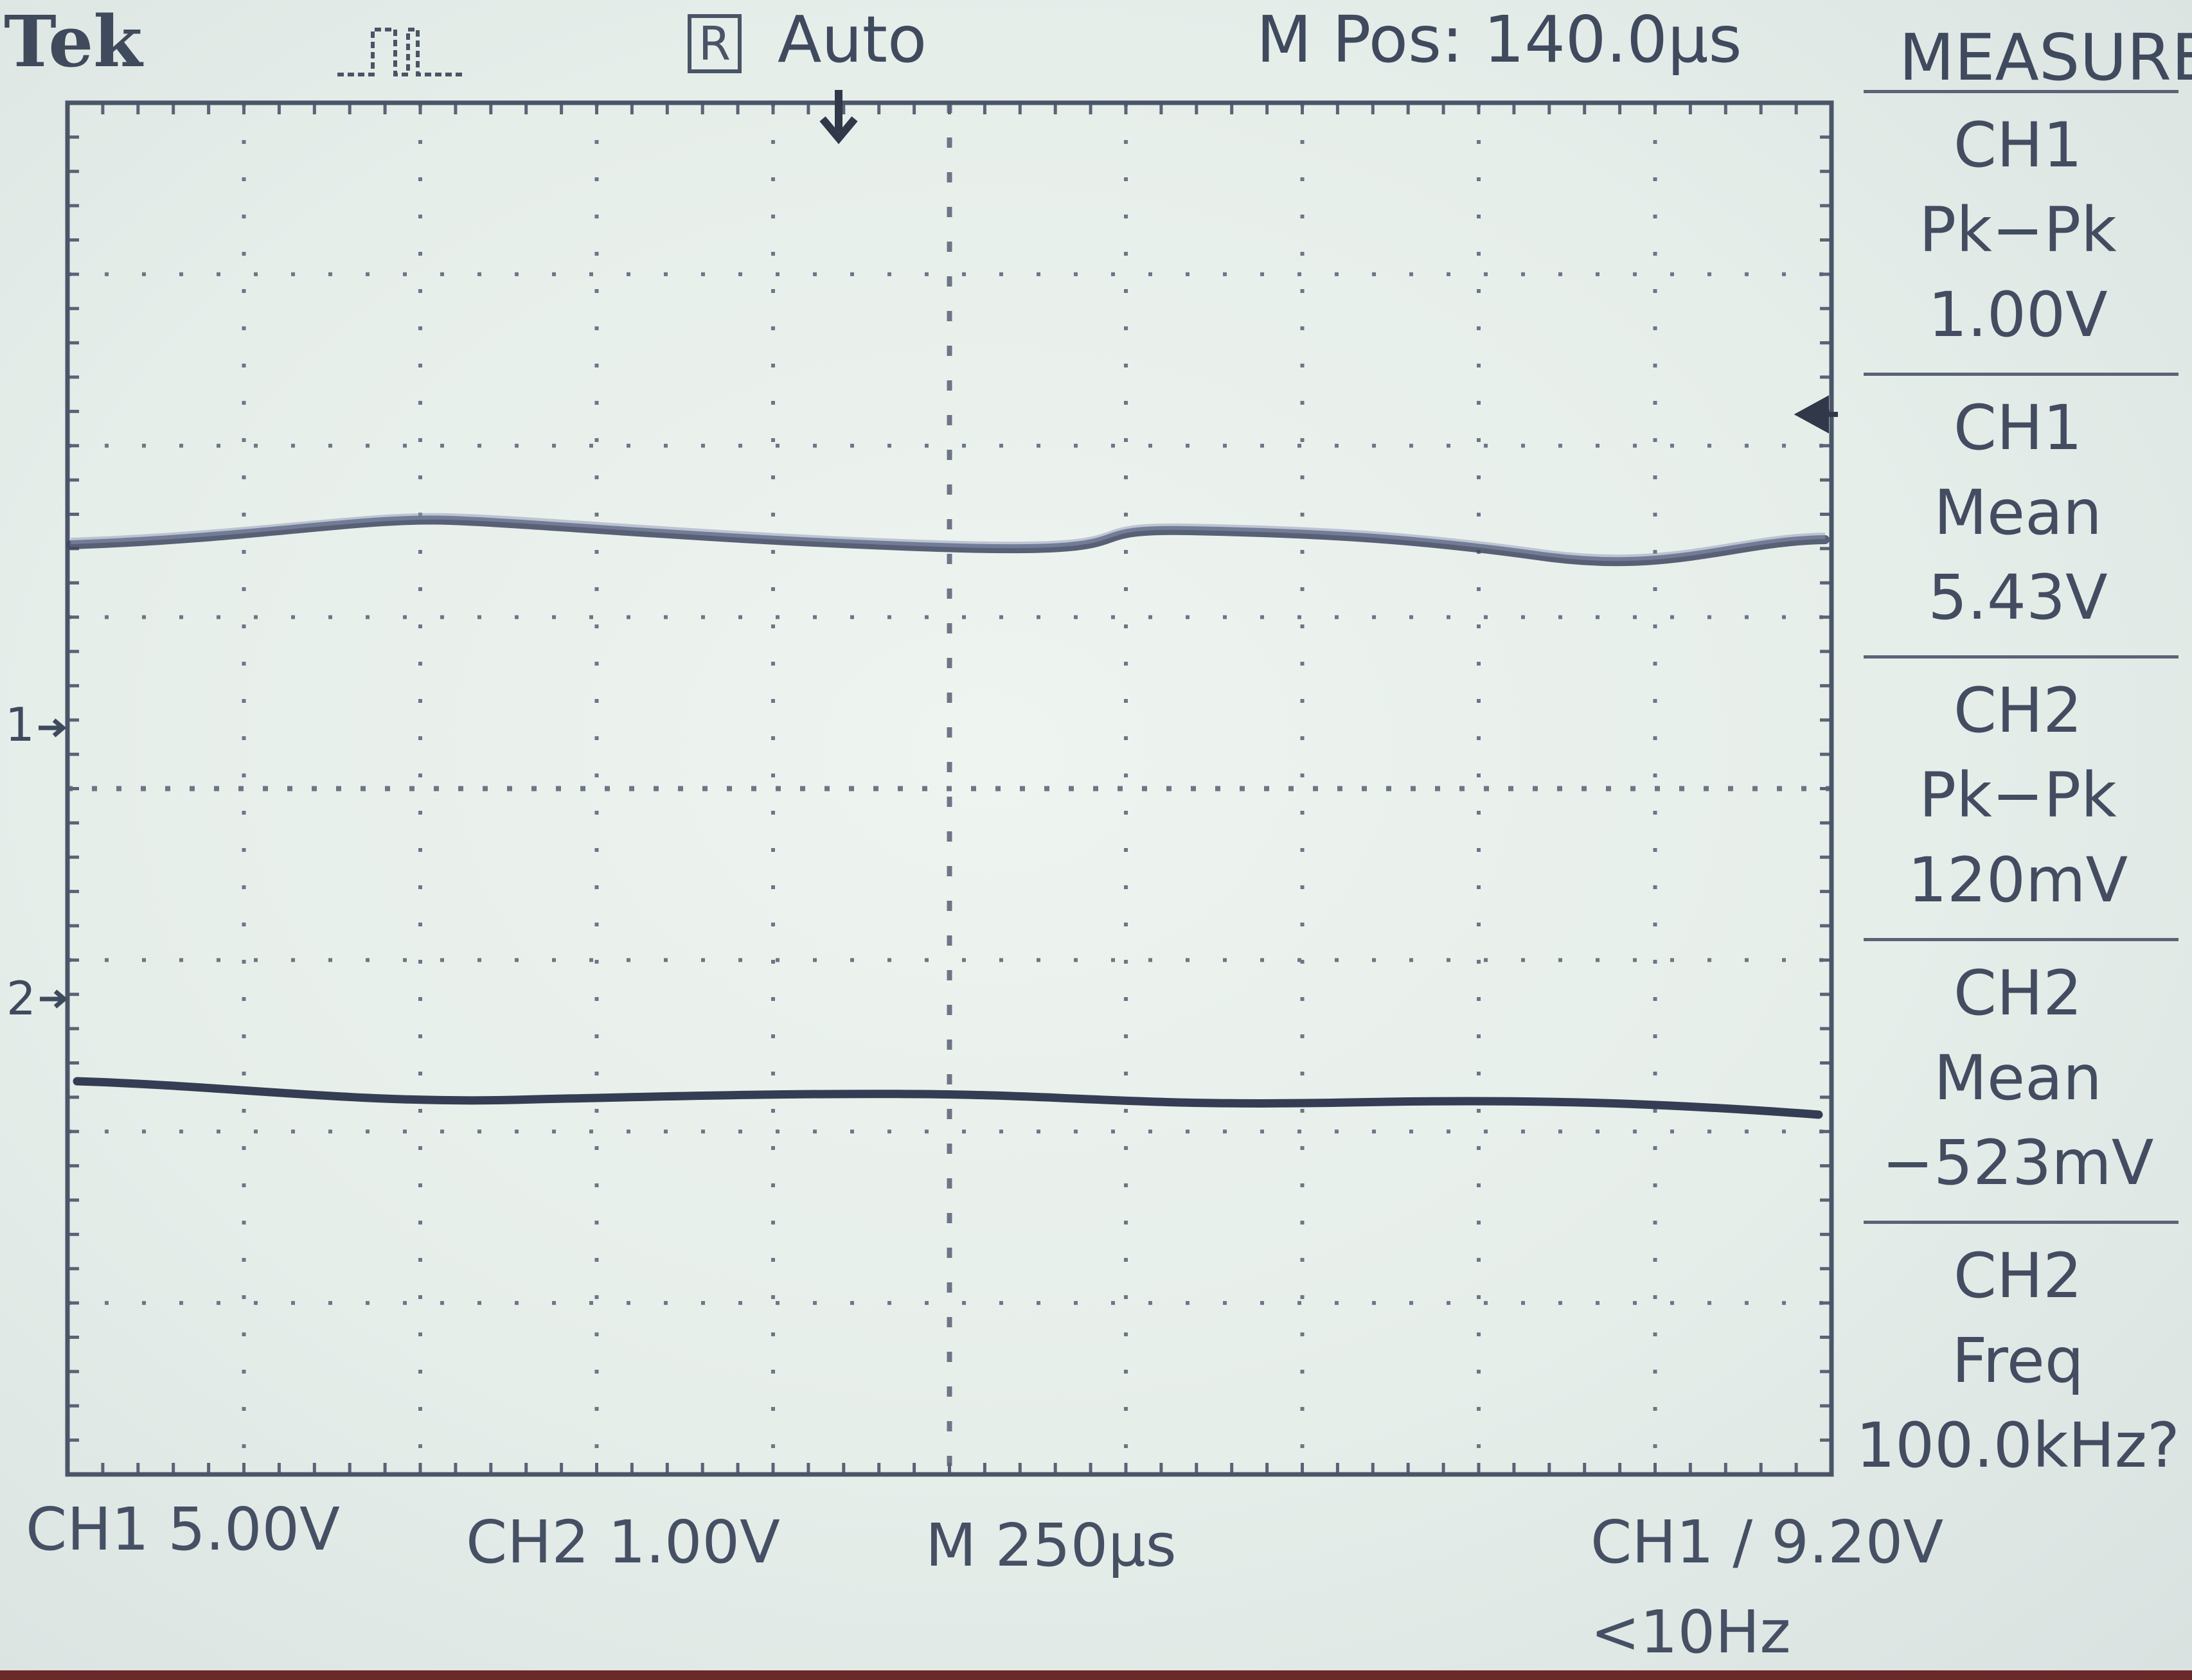 The height and width of the screenshot is (1680, 2192). What do you see at coordinates (2018, 597) in the screenshot?
I see `measurement-value: 5.43V` at bounding box center [2018, 597].